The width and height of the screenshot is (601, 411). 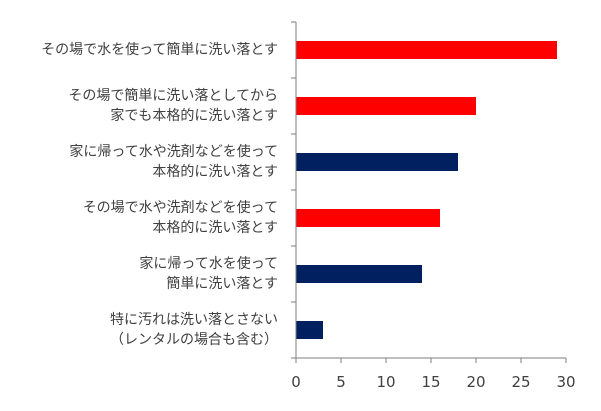 What do you see at coordinates (194, 320) in the screenshot?
I see `category-label-6-line-1: 特に汚れは洗い落とさない` at bounding box center [194, 320].